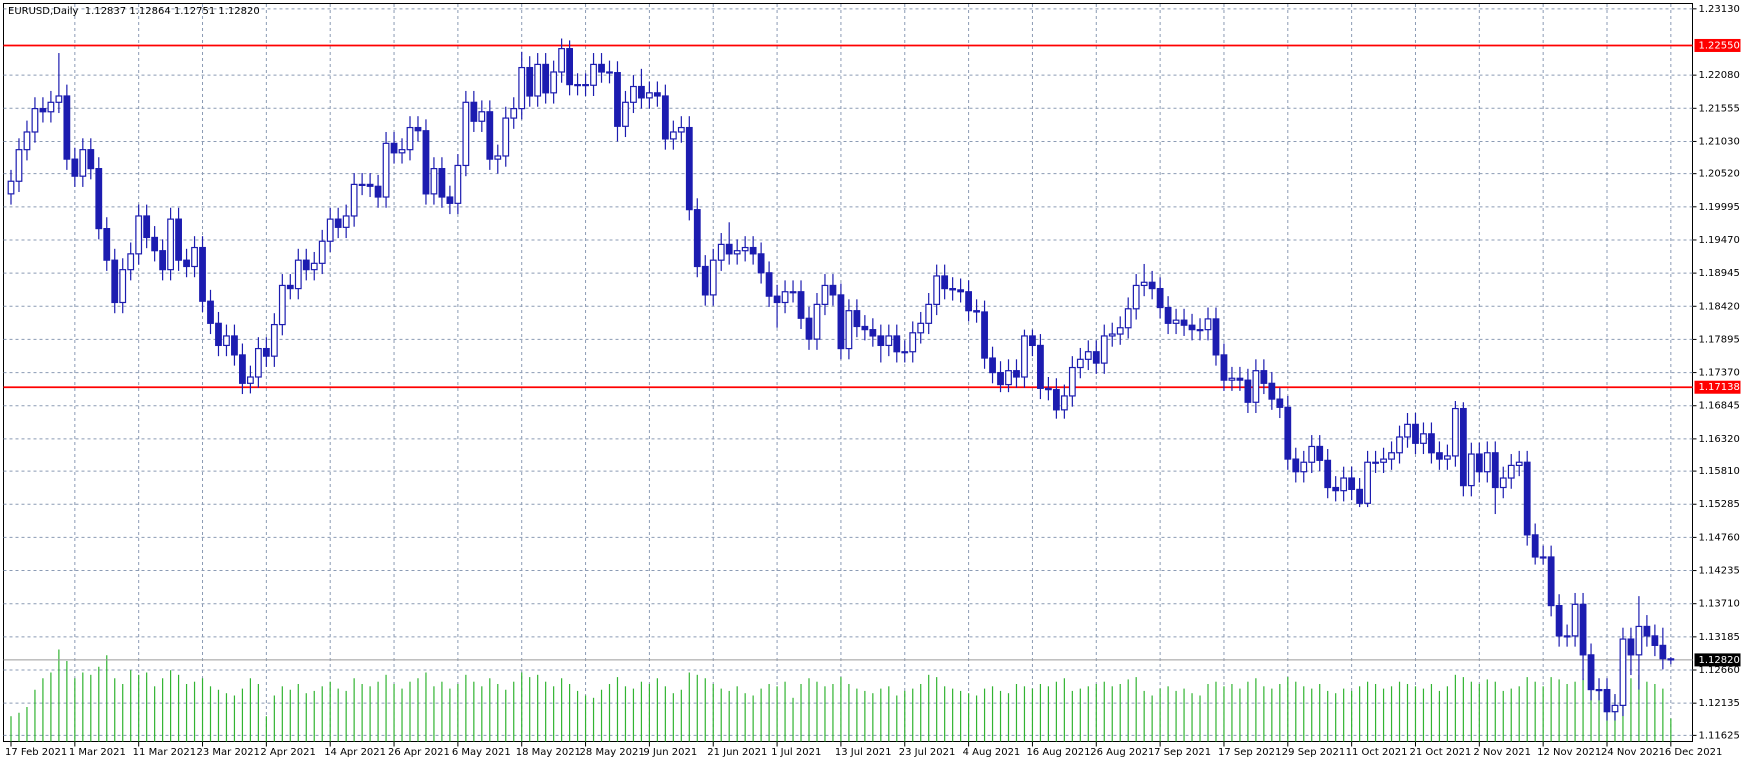 This screenshot has height=764, width=1742. I want to click on x-tick-label: 2 Apr 2021, so click(287, 752).